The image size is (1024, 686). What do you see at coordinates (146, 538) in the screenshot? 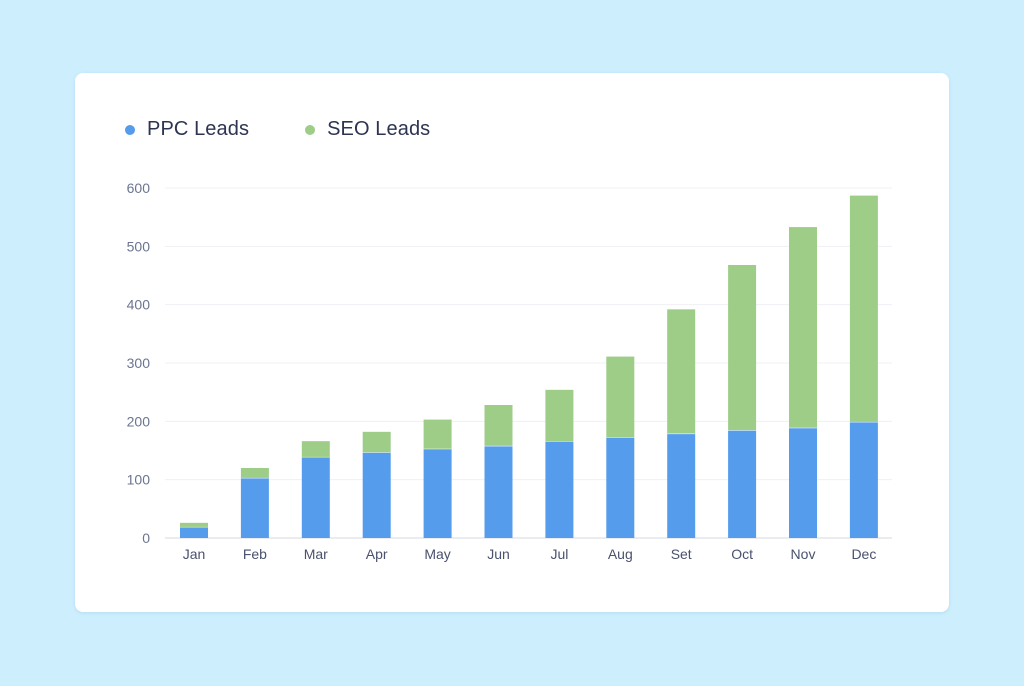
I see `y-tick-label: 0` at bounding box center [146, 538].